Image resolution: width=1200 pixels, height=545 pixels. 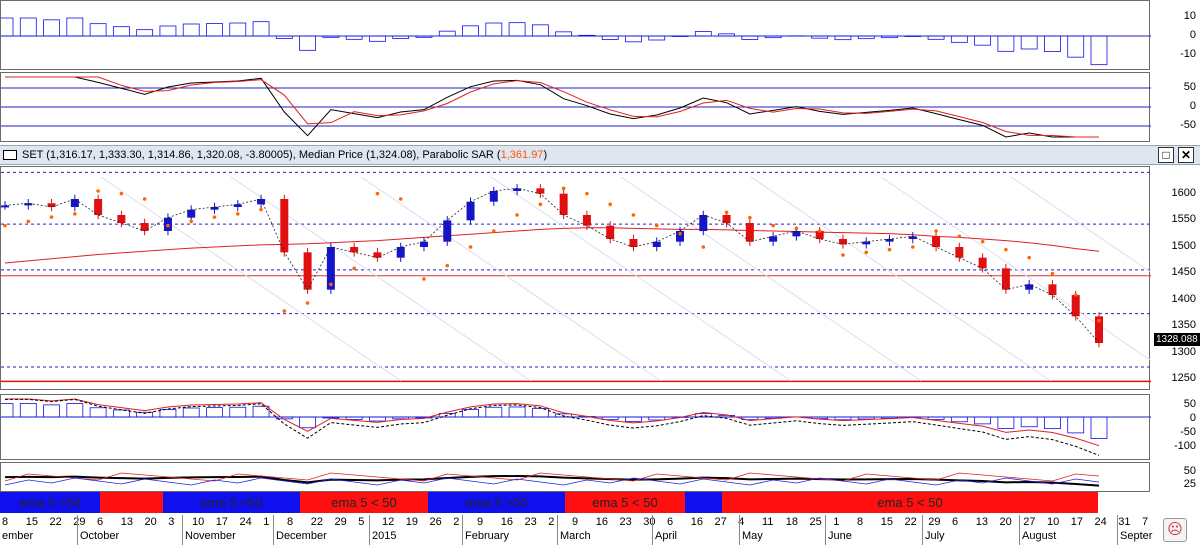 What do you see at coordinates (1189, 484) in the screenshot?
I see `axis-tick: 25` at bounding box center [1189, 484].